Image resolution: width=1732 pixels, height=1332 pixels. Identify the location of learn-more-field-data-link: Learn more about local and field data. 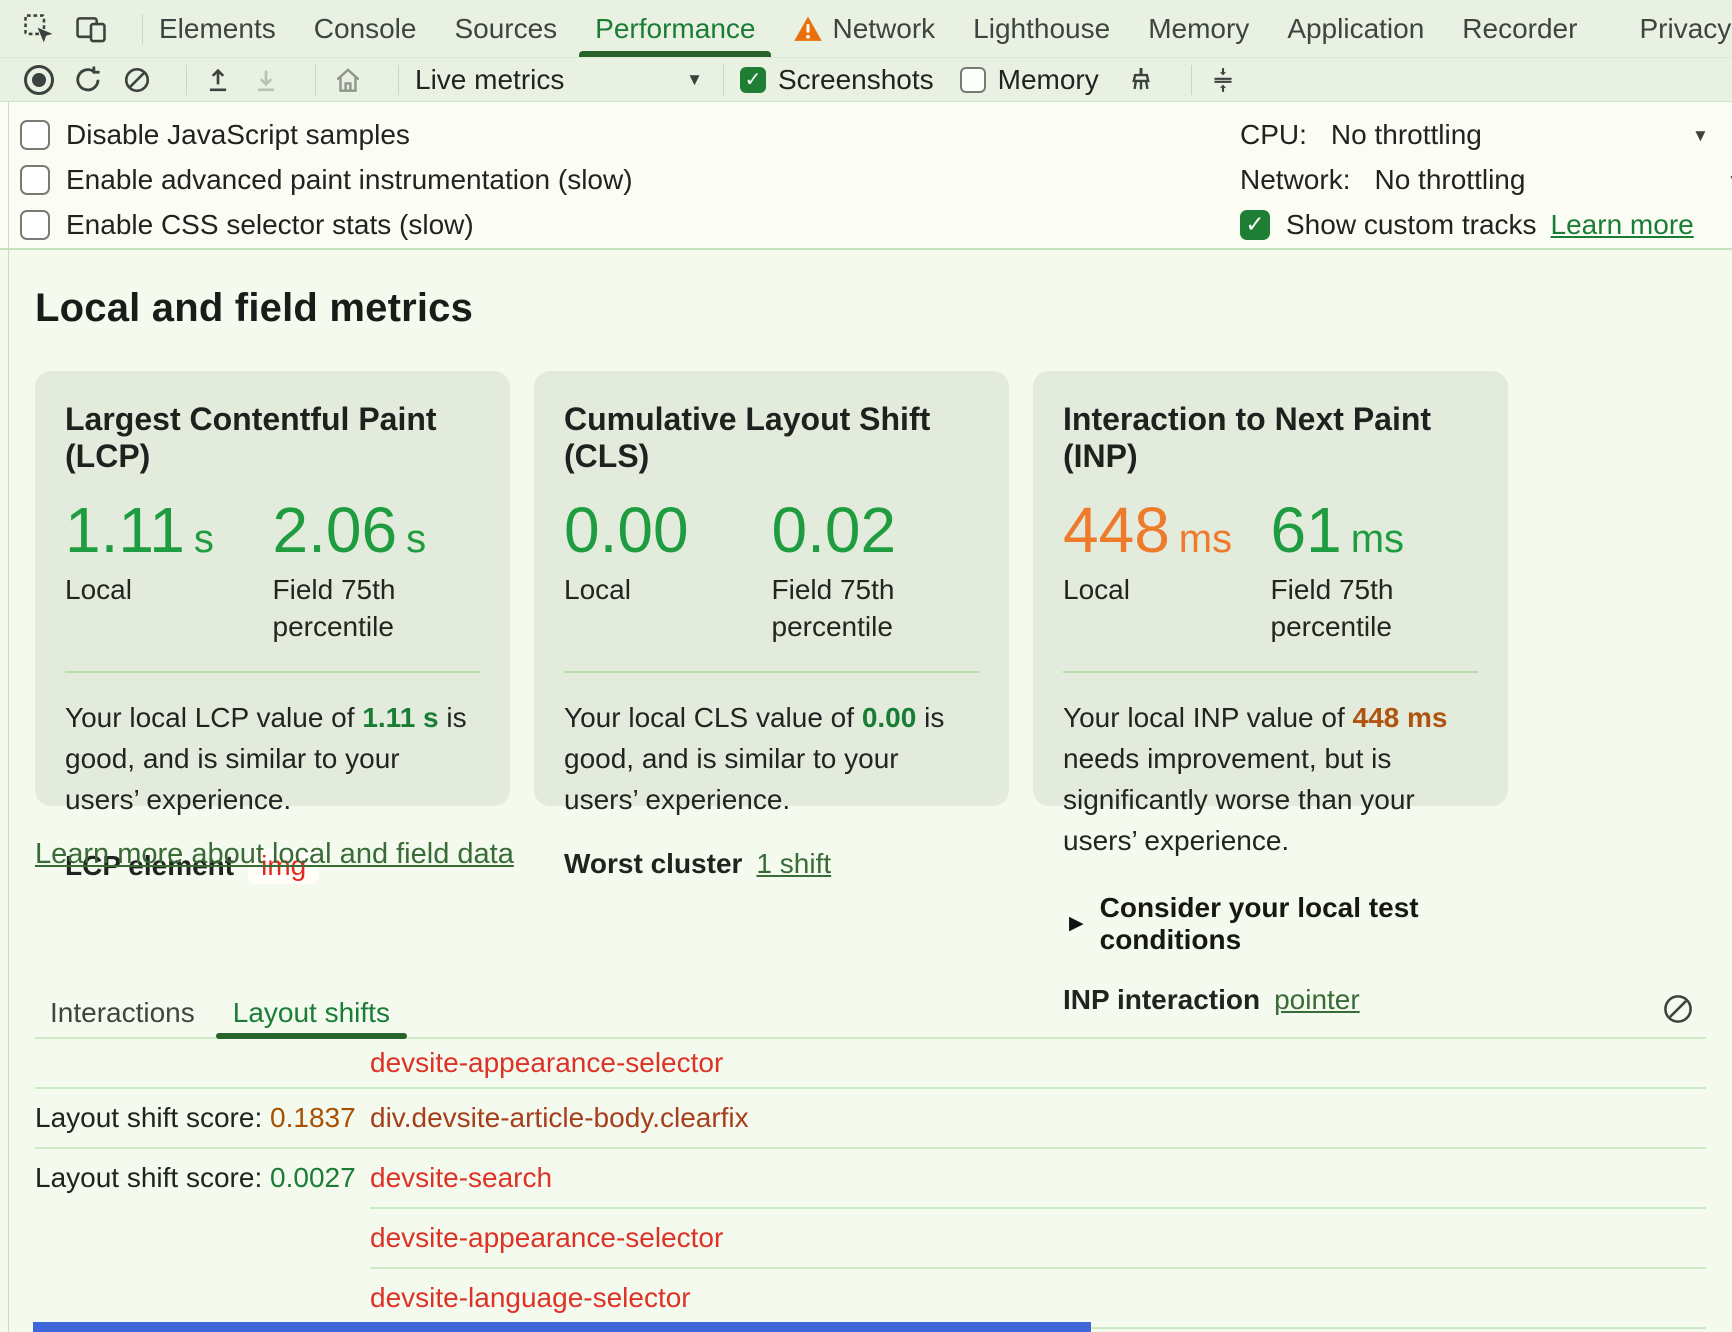
(274, 854).